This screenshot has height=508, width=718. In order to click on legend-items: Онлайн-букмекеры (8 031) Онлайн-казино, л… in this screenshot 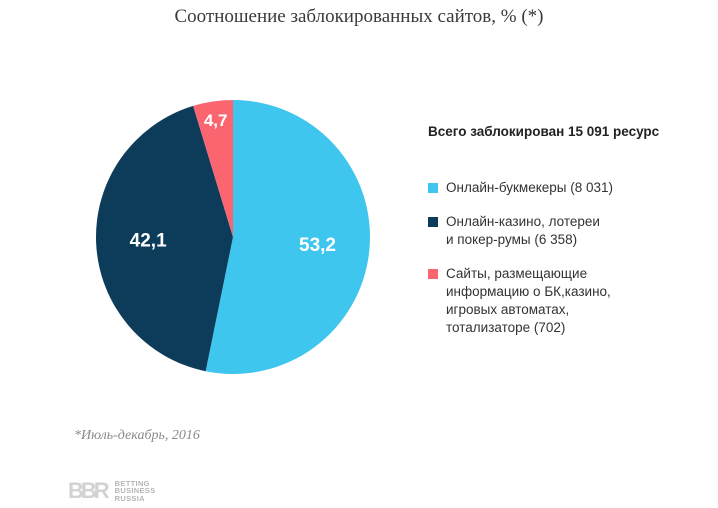, I will do `click(568, 258)`.